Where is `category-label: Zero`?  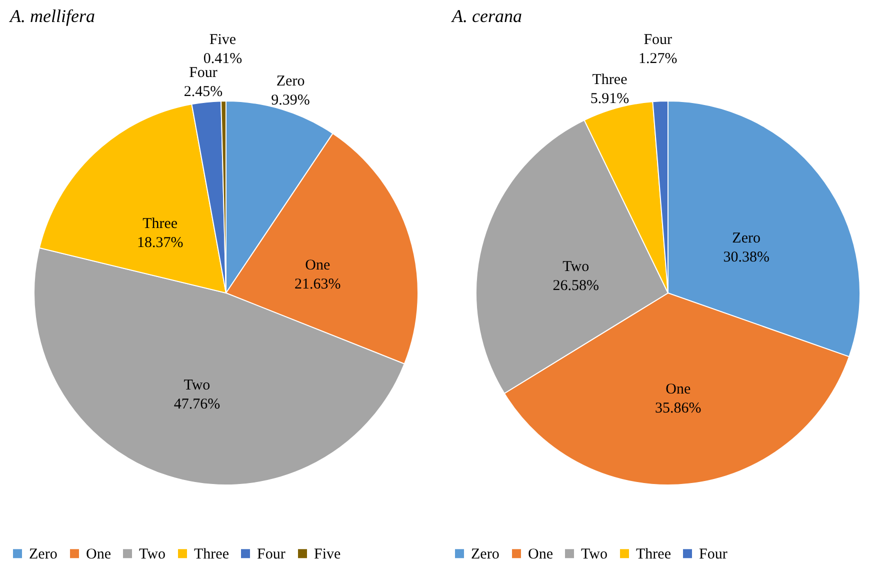 category-label: Zero is located at coordinates (485, 554).